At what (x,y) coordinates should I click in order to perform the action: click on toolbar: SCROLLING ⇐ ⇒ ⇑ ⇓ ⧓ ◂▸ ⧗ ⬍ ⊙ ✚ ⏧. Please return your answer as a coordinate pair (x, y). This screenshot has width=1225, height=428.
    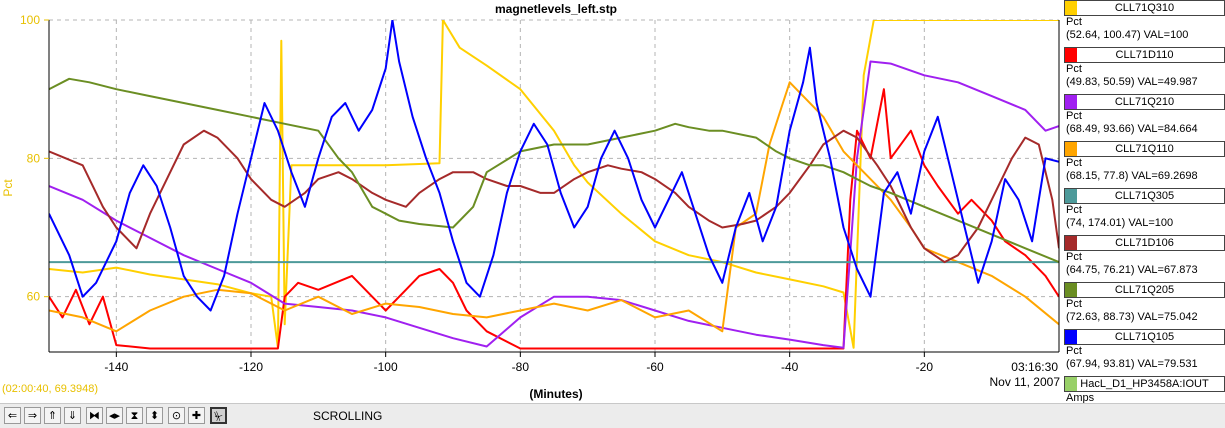
    Looking at the image, I should click on (612, 415).